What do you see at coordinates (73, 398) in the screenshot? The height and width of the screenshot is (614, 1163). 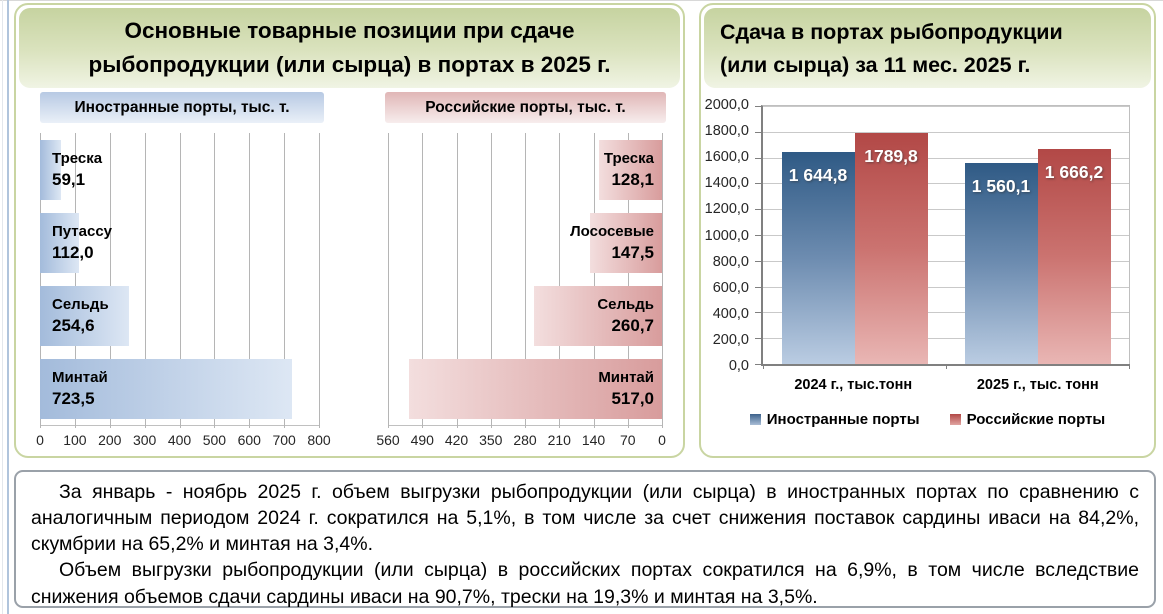 I see `bar-value-label: 723,5` at bounding box center [73, 398].